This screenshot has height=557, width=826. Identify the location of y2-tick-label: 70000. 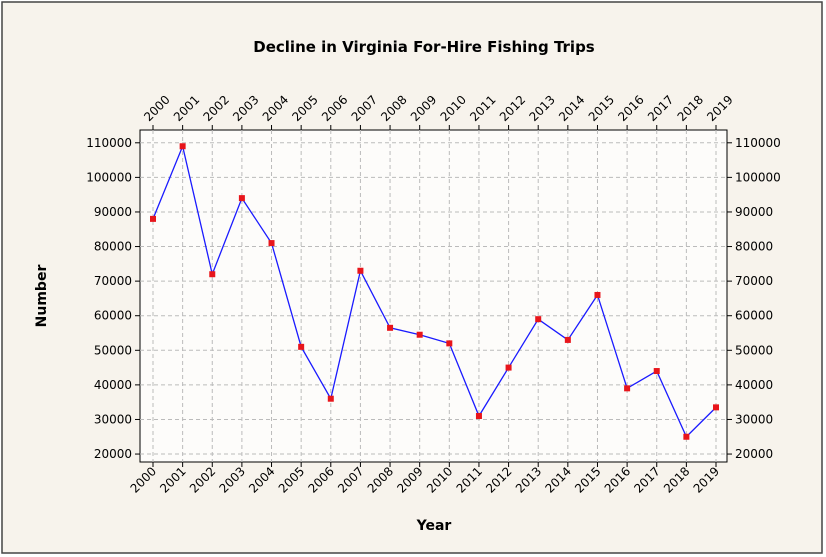
(754, 281).